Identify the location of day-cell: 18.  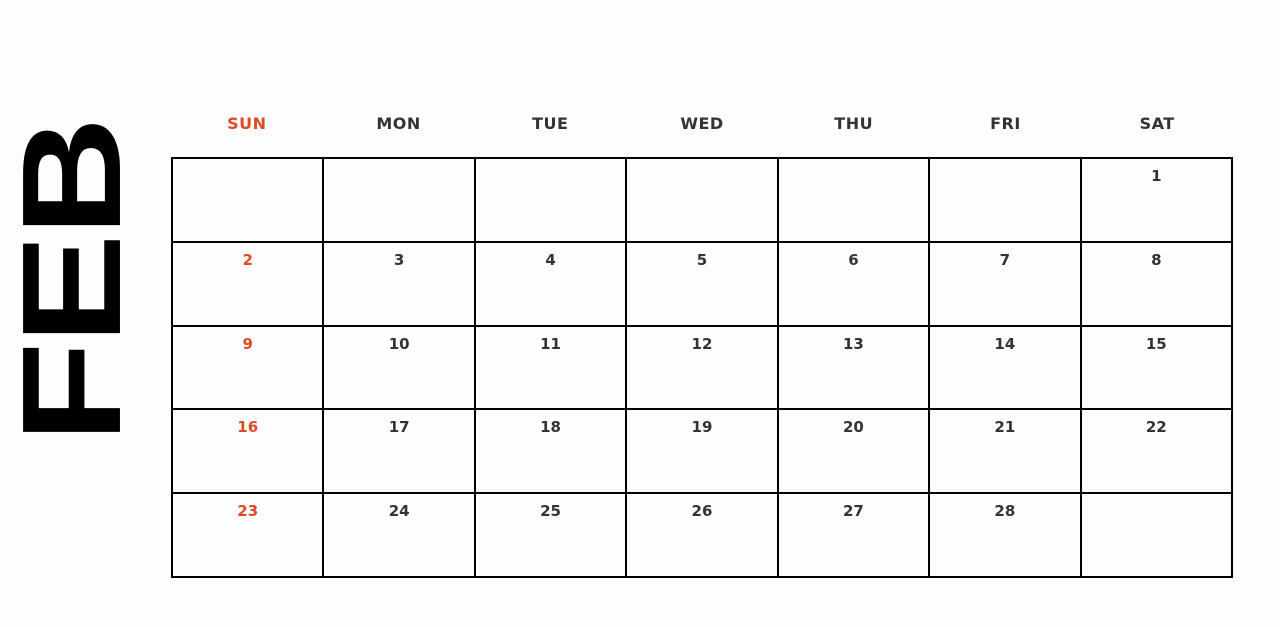
(550, 451).